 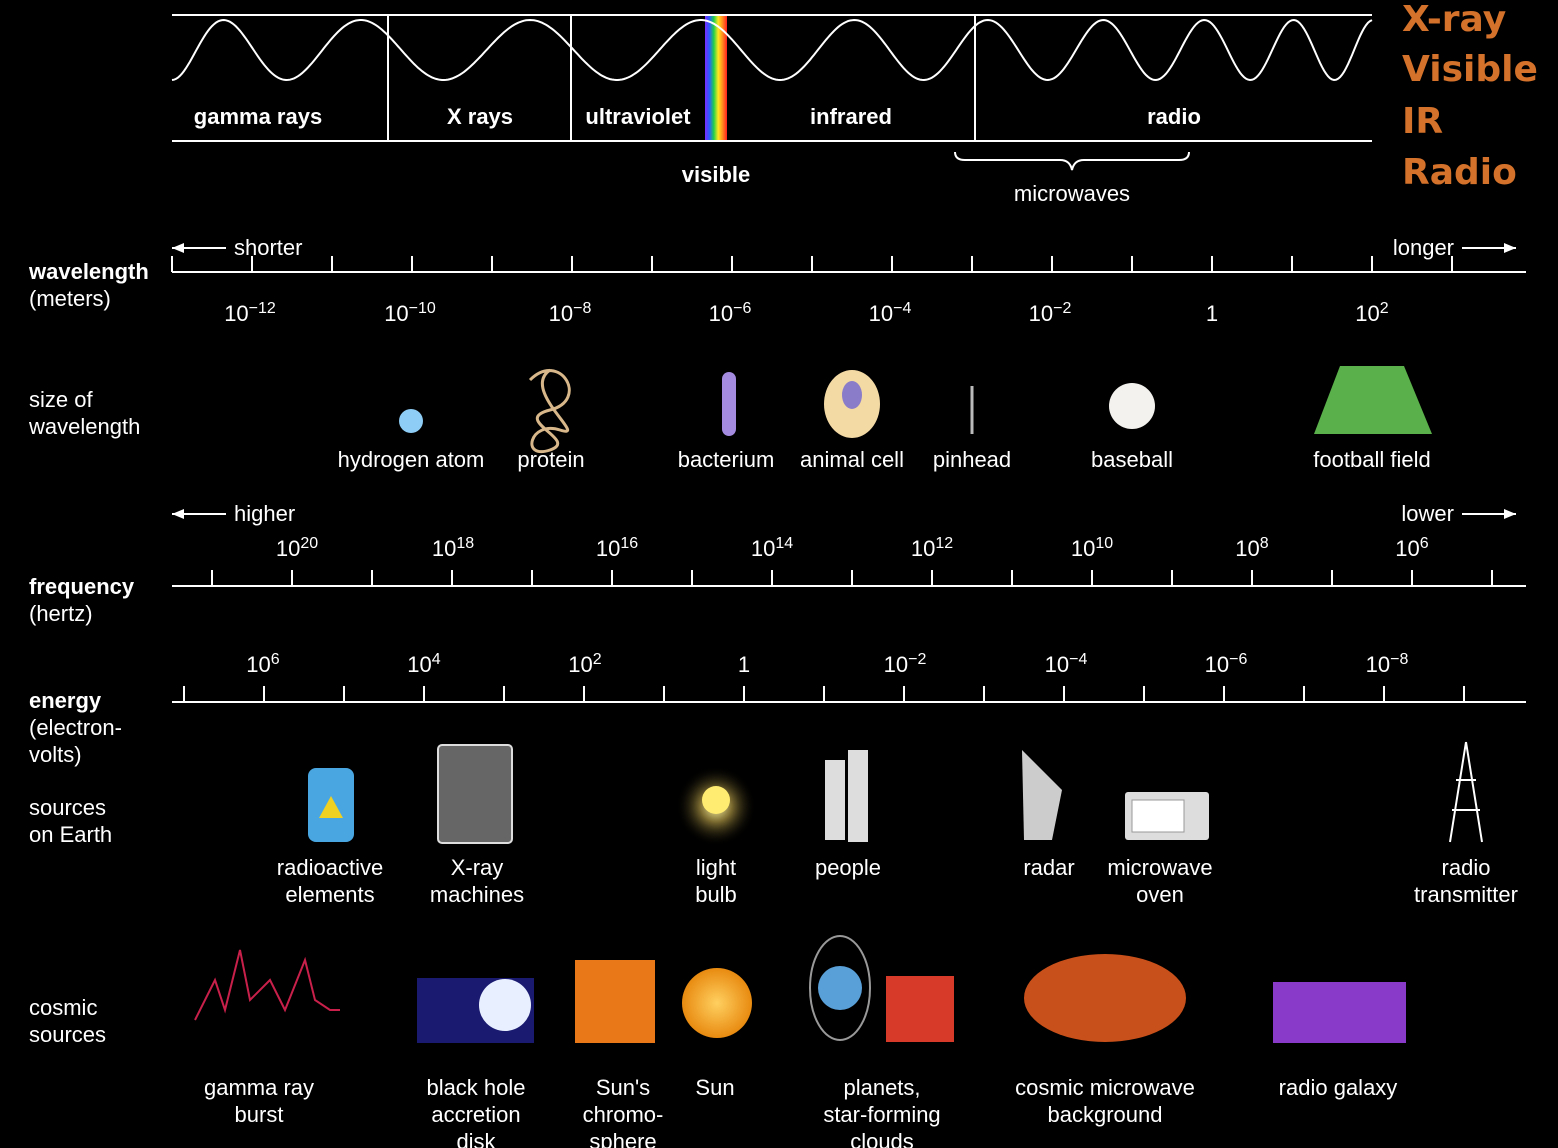 What do you see at coordinates (852, 459) in the screenshot?
I see `size-item: animal cell` at bounding box center [852, 459].